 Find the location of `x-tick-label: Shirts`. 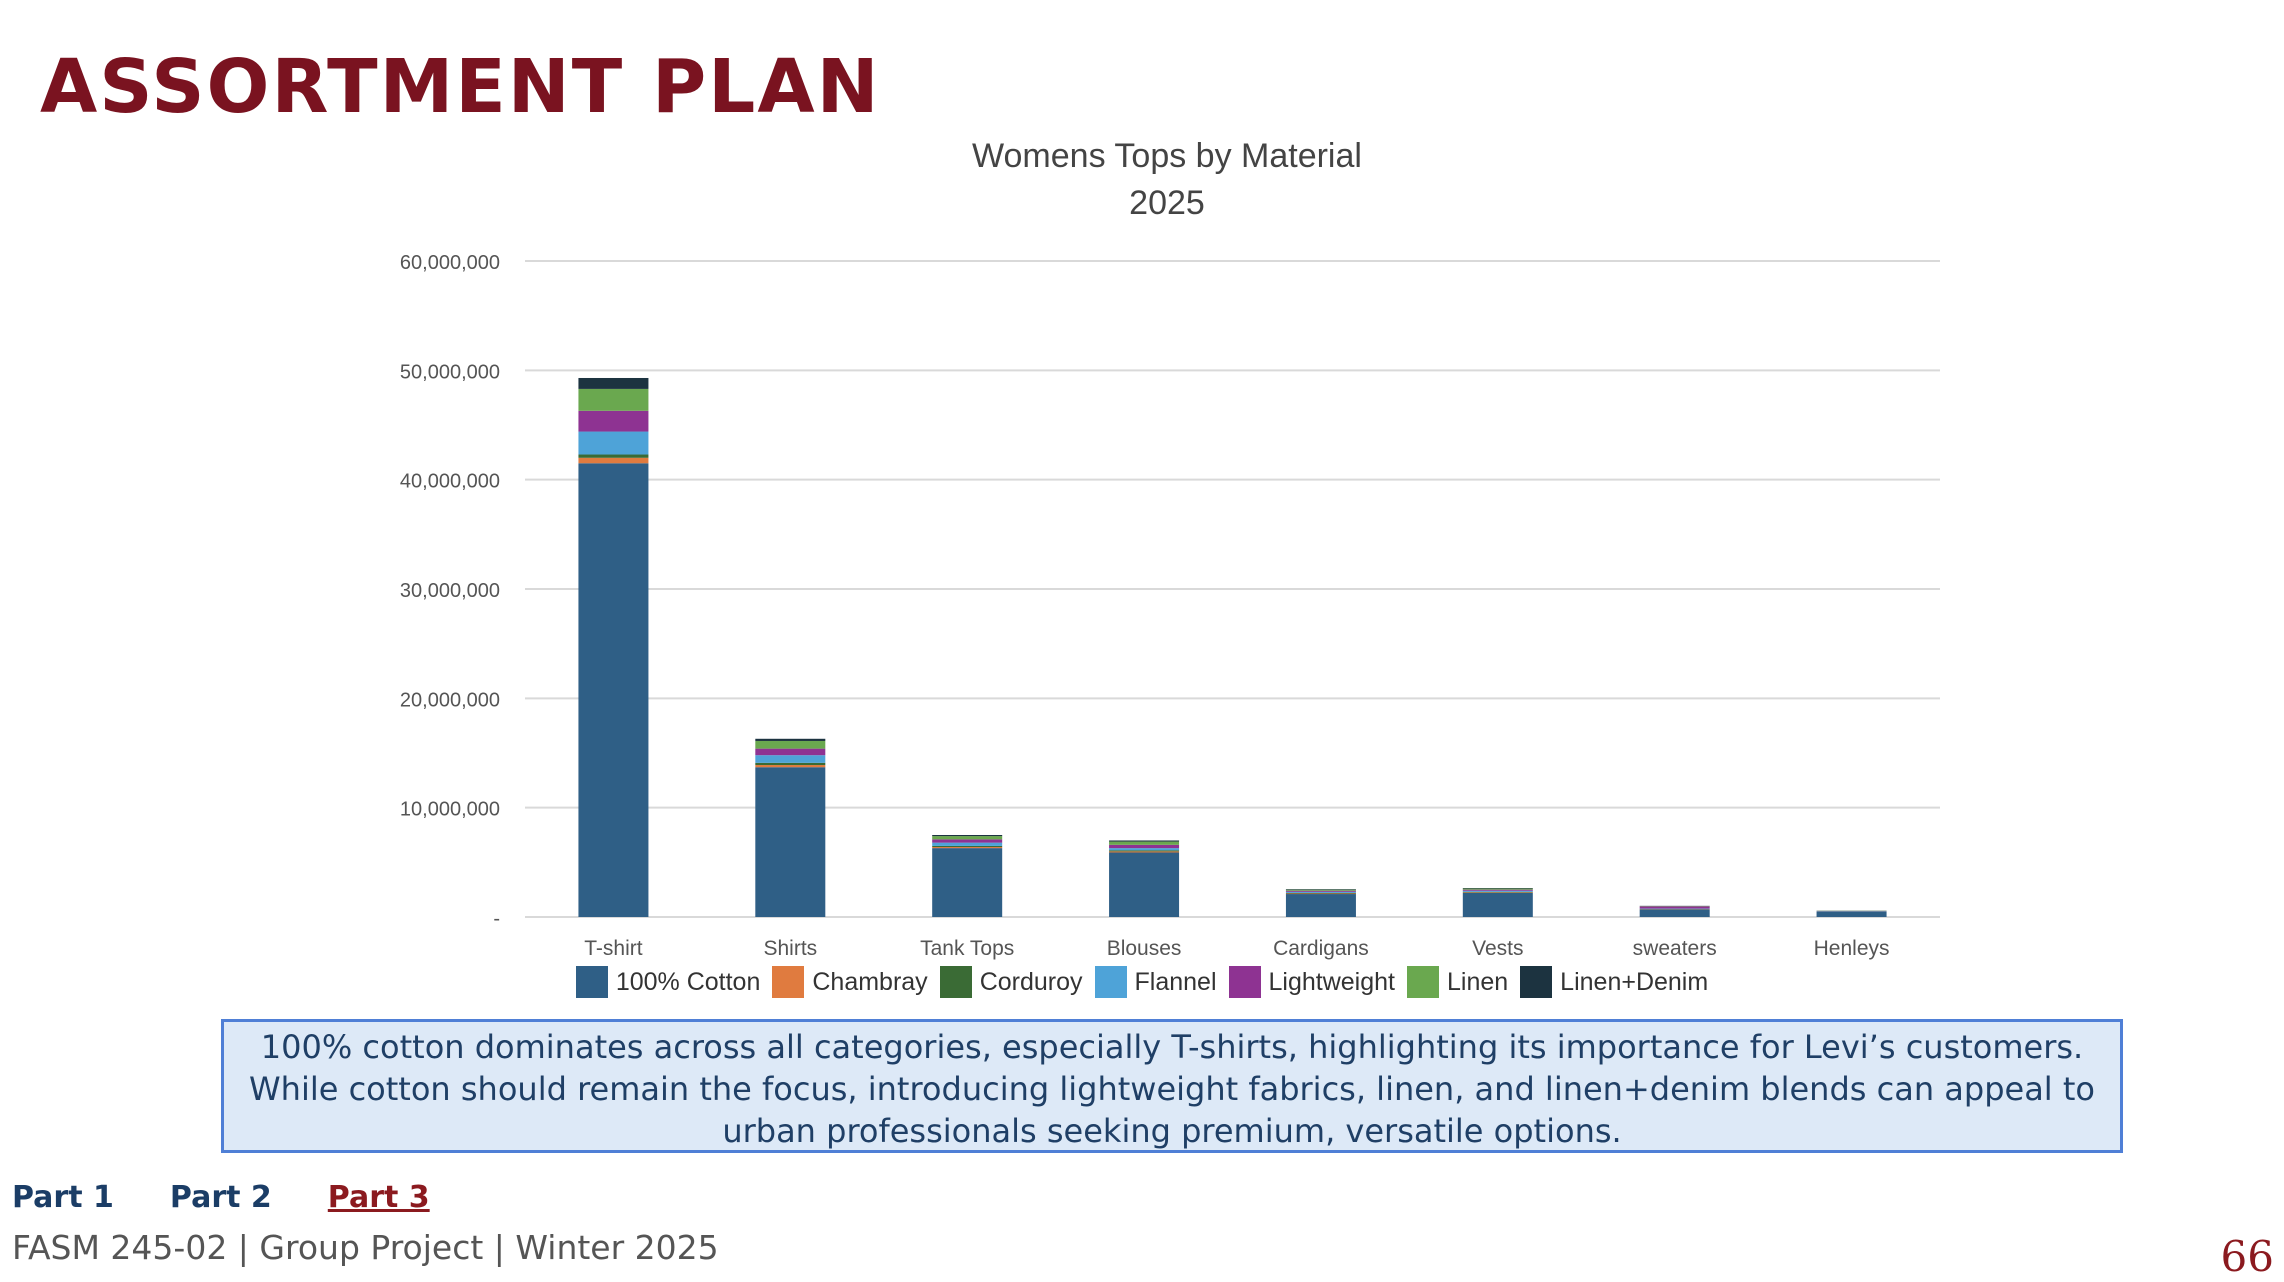

x-tick-label: Shirts is located at coordinates (790, 948).